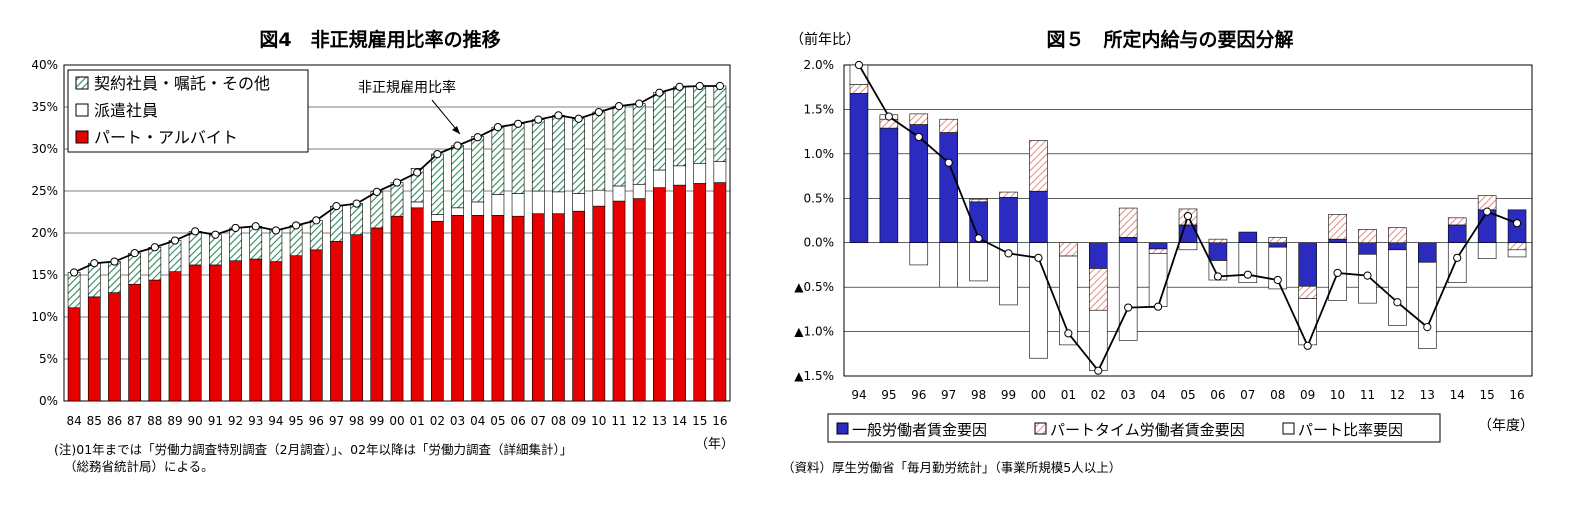  Describe the element at coordinates (699, 421) in the screenshot. I see `x-tick-label: 15` at that location.